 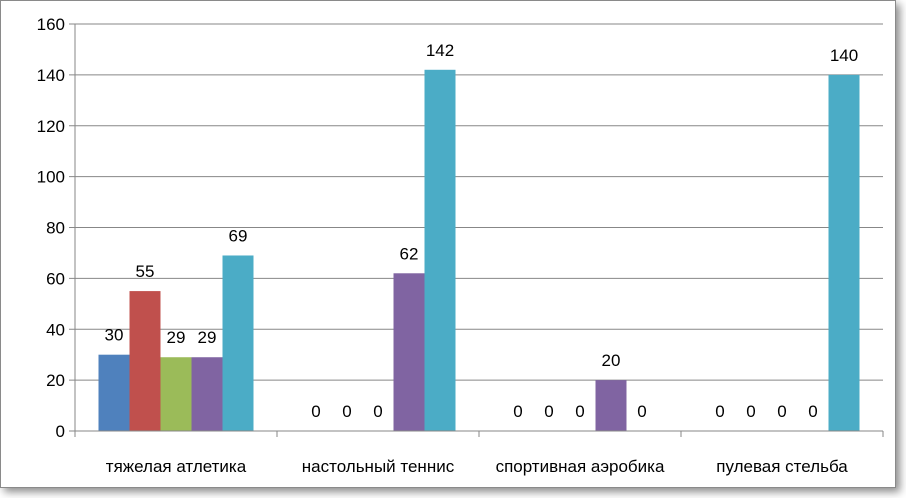 What do you see at coordinates (51, 24) in the screenshot?
I see `y-tick-label: 160` at bounding box center [51, 24].